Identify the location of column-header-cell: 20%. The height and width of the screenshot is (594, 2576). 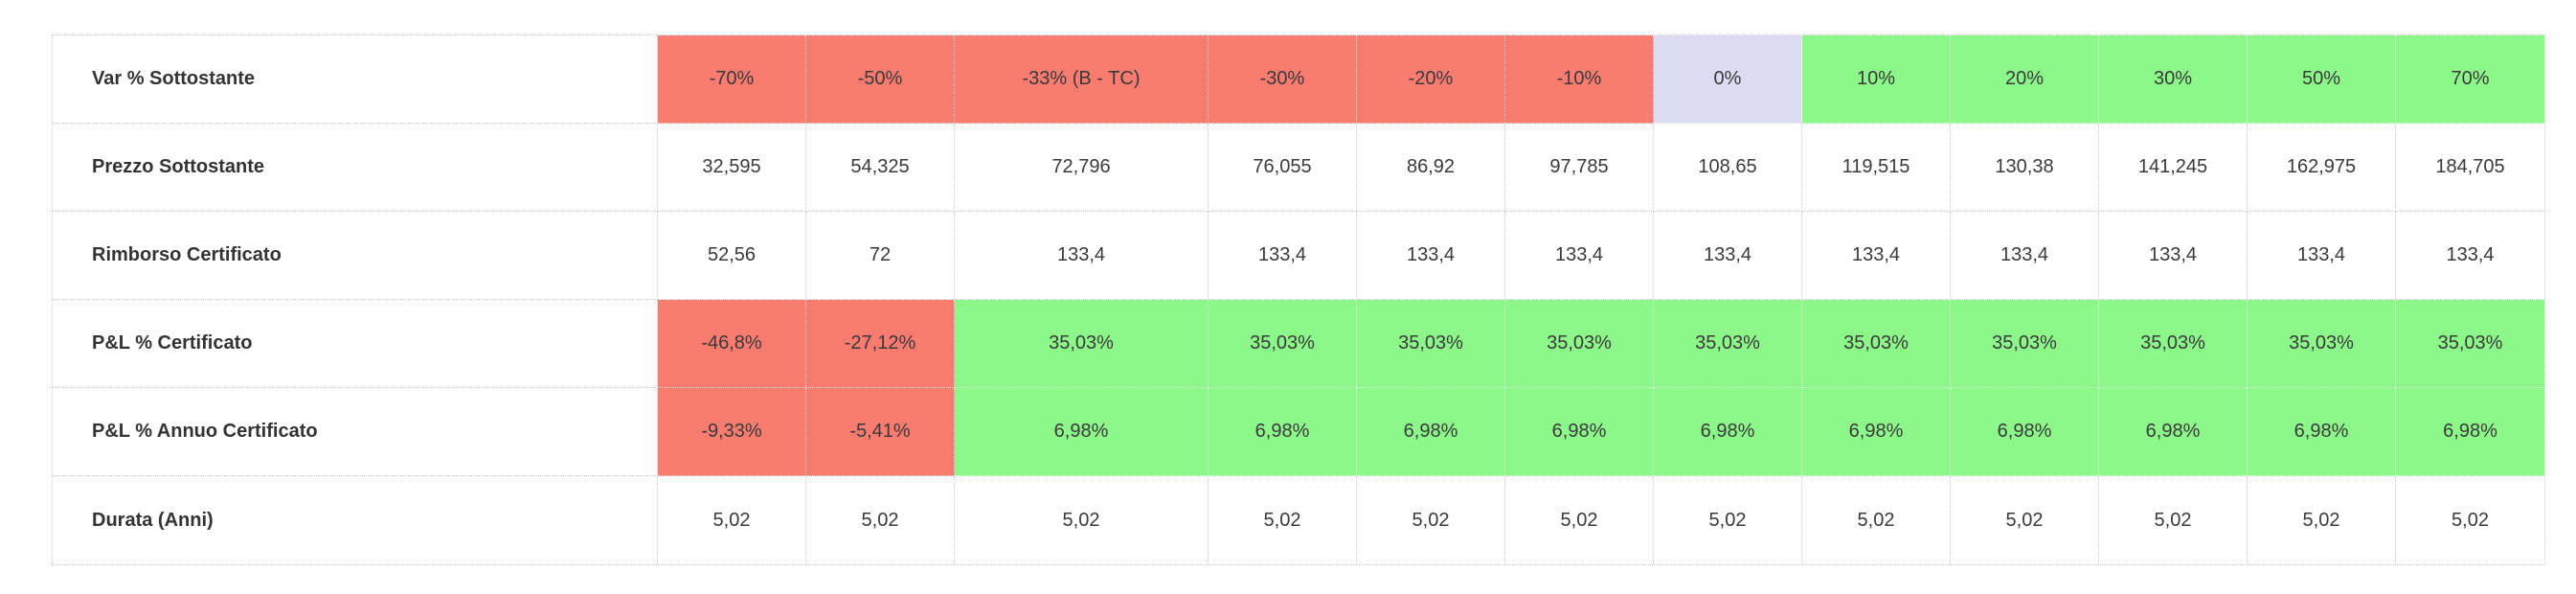
(2025, 79).